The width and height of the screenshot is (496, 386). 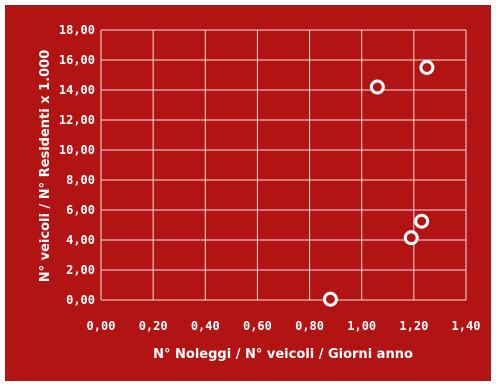 I want to click on y-tick-label: 12,00, so click(x=77, y=120).